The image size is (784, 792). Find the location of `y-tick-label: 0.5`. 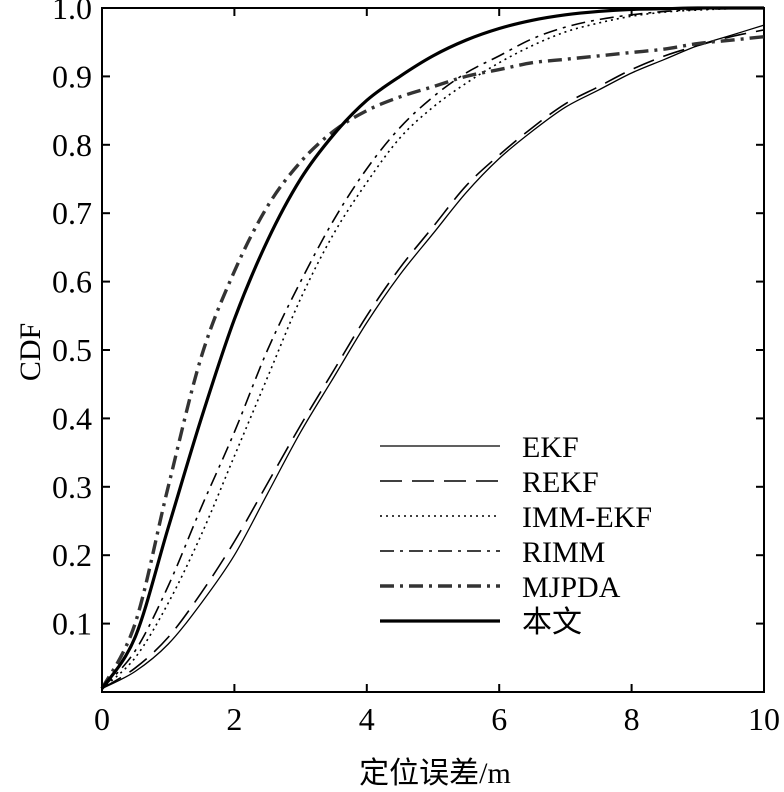

y-tick-label: 0.5 is located at coordinates (72, 350).